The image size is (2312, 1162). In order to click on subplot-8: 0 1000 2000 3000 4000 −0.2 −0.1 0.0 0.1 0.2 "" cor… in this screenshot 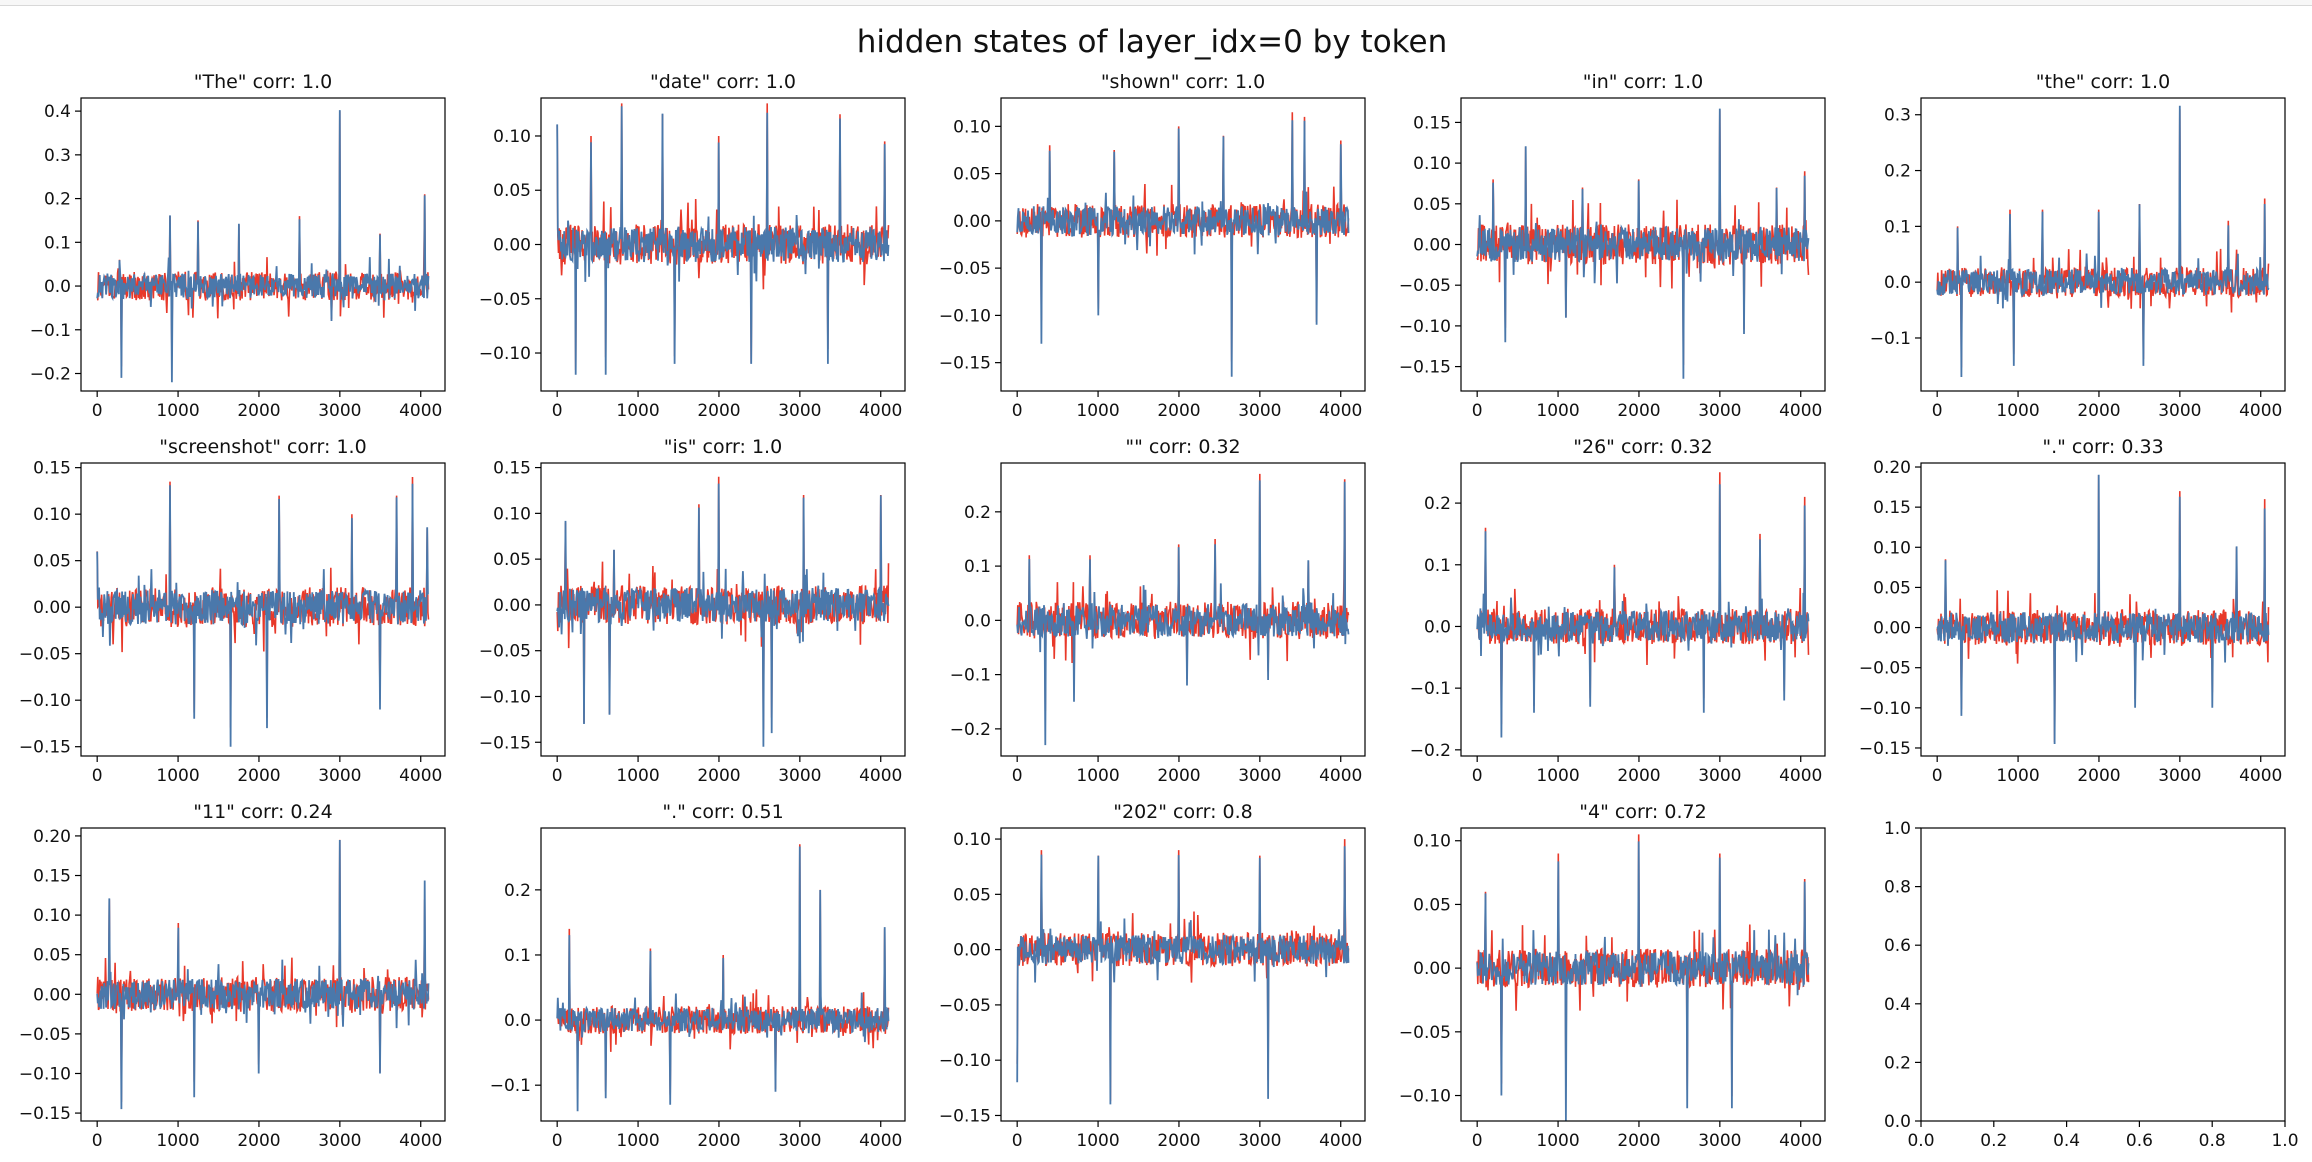, I will do `click(1158, 611)`.